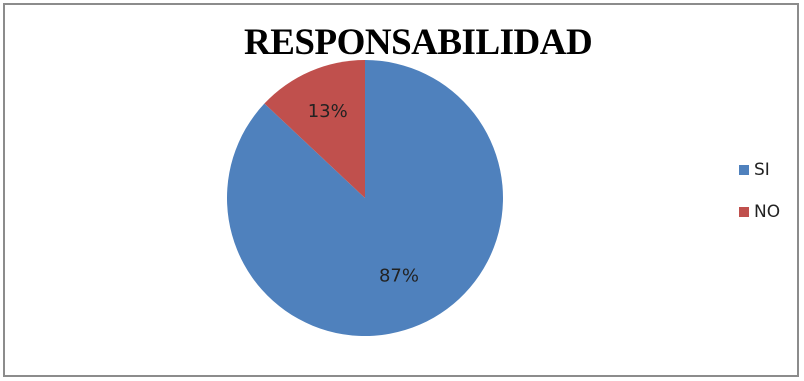  Describe the element at coordinates (744, 170) in the screenshot. I see `legend-swatch-si` at that location.